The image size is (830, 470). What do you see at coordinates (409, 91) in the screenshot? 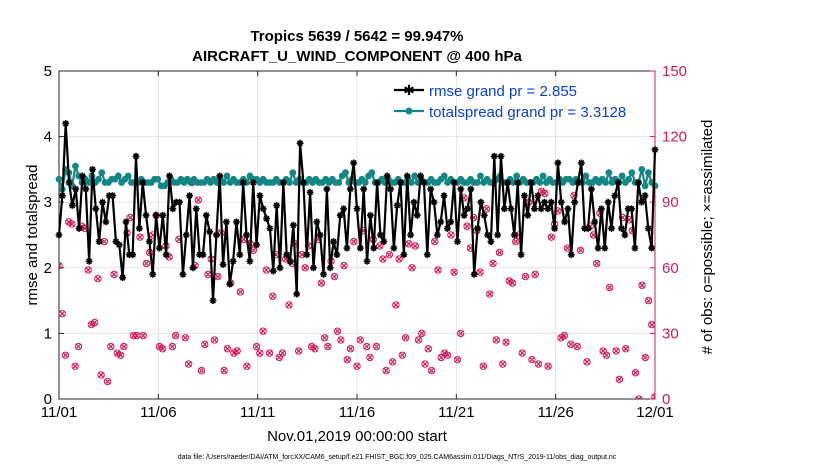
I see `legend-rmse-marker: ✱` at bounding box center [409, 91].